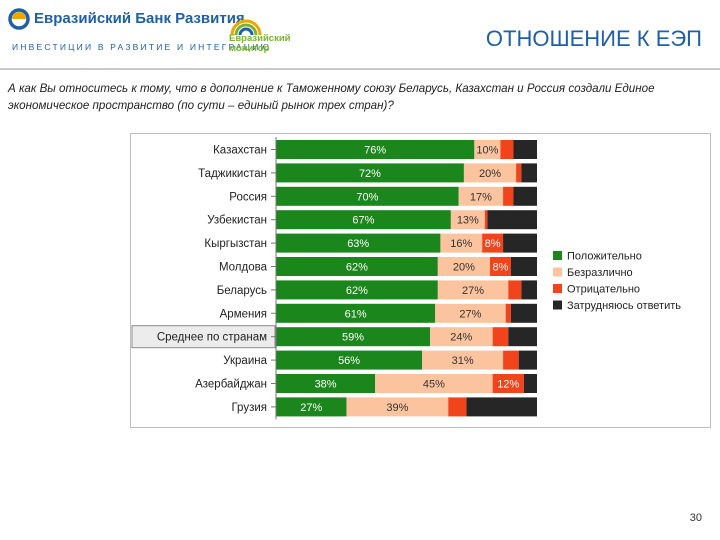 This screenshot has height=540, width=720. What do you see at coordinates (603, 290) in the screenshot?
I see `legend-entry: Отрицательно` at bounding box center [603, 290].